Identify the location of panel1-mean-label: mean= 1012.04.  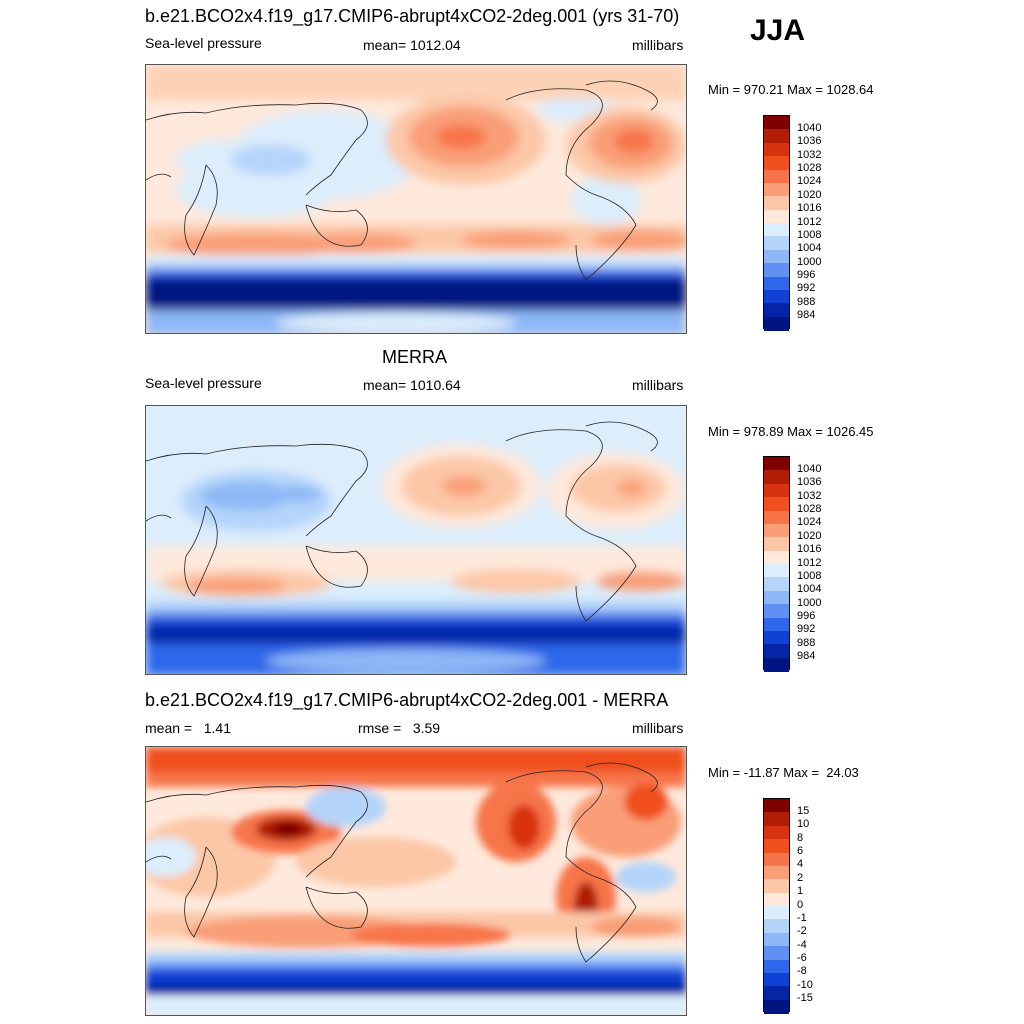
(412, 45).